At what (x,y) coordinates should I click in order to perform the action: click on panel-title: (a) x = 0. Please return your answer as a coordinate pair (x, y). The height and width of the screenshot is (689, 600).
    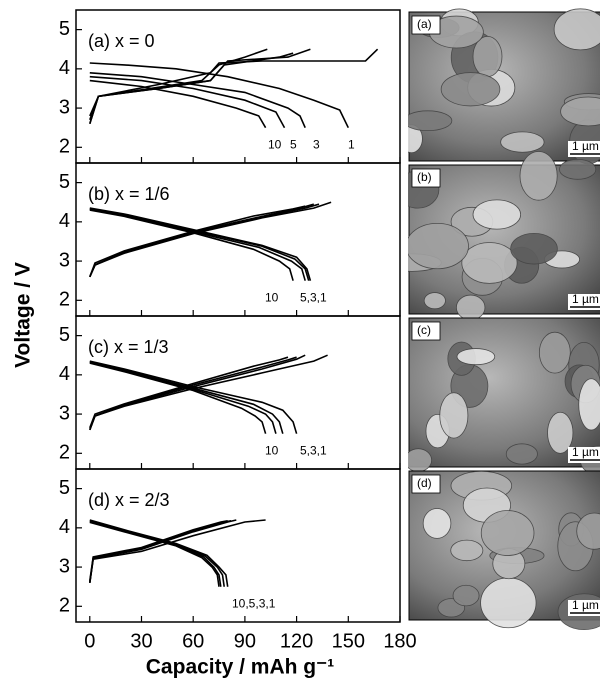
    Looking at the image, I should click on (121, 41).